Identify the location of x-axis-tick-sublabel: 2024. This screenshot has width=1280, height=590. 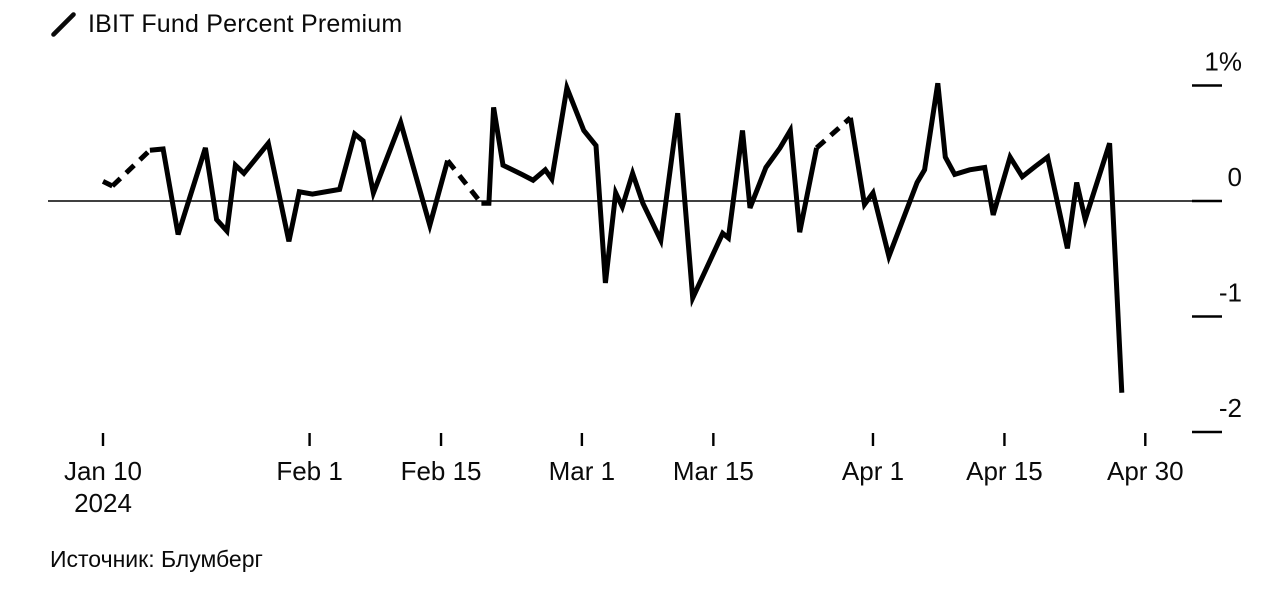
(103, 503).